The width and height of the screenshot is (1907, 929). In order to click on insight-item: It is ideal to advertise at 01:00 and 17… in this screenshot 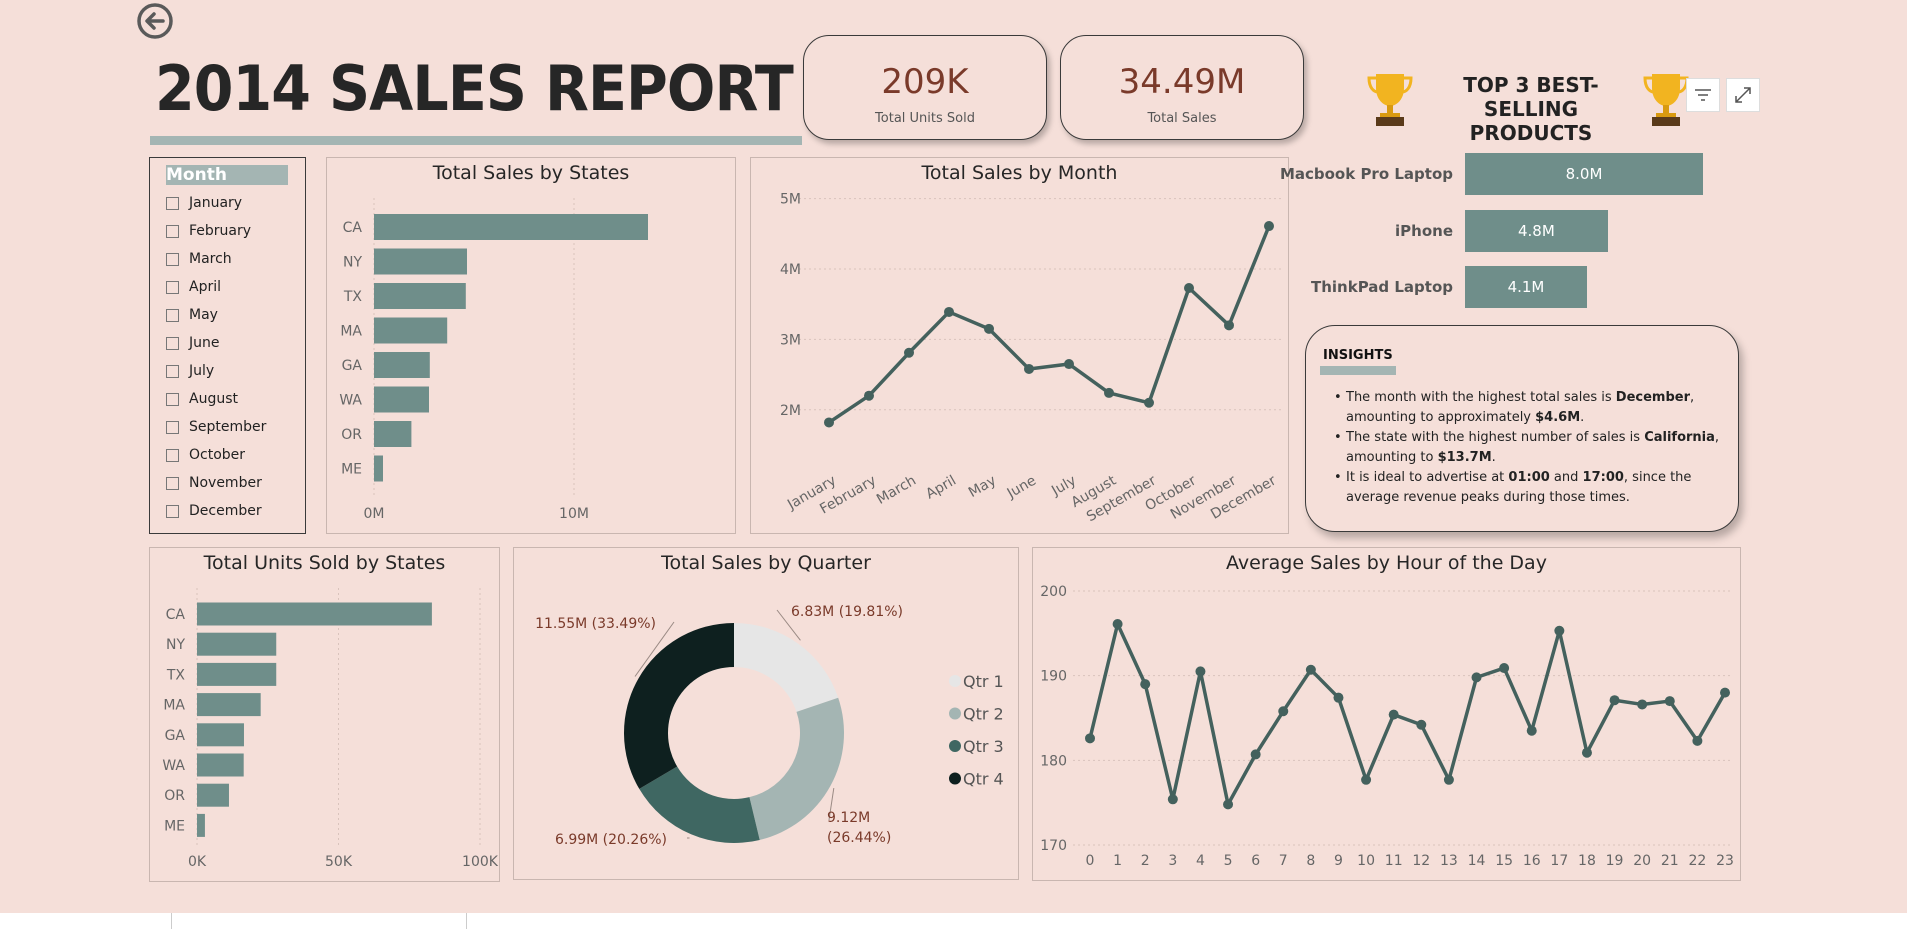, I will do `click(1530, 488)`.